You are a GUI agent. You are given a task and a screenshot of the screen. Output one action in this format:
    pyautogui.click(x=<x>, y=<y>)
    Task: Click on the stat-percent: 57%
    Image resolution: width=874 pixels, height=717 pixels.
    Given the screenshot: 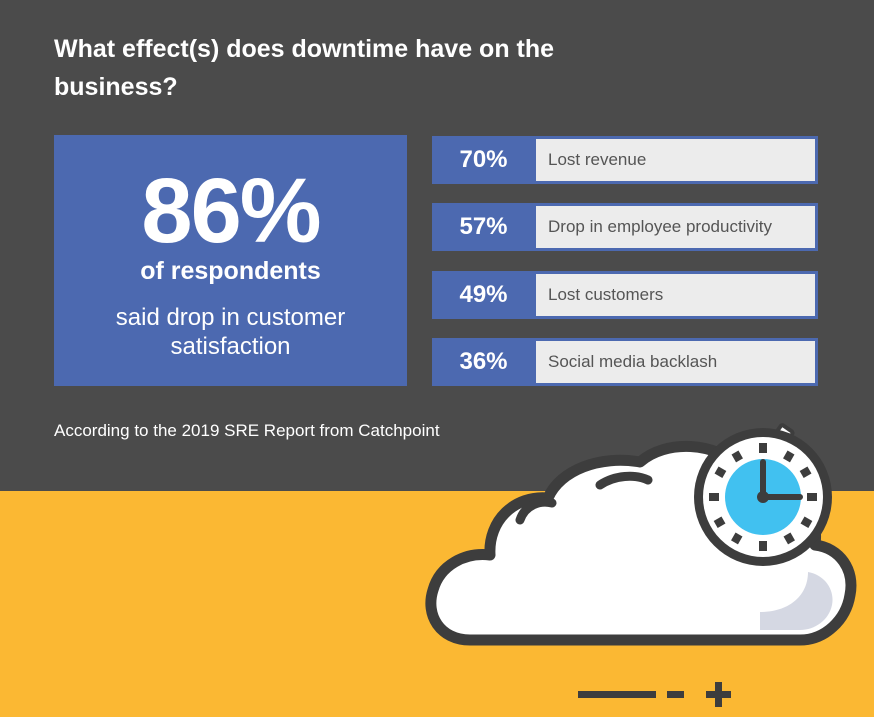 What is the action you would take?
    pyautogui.click(x=483, y=226)
    